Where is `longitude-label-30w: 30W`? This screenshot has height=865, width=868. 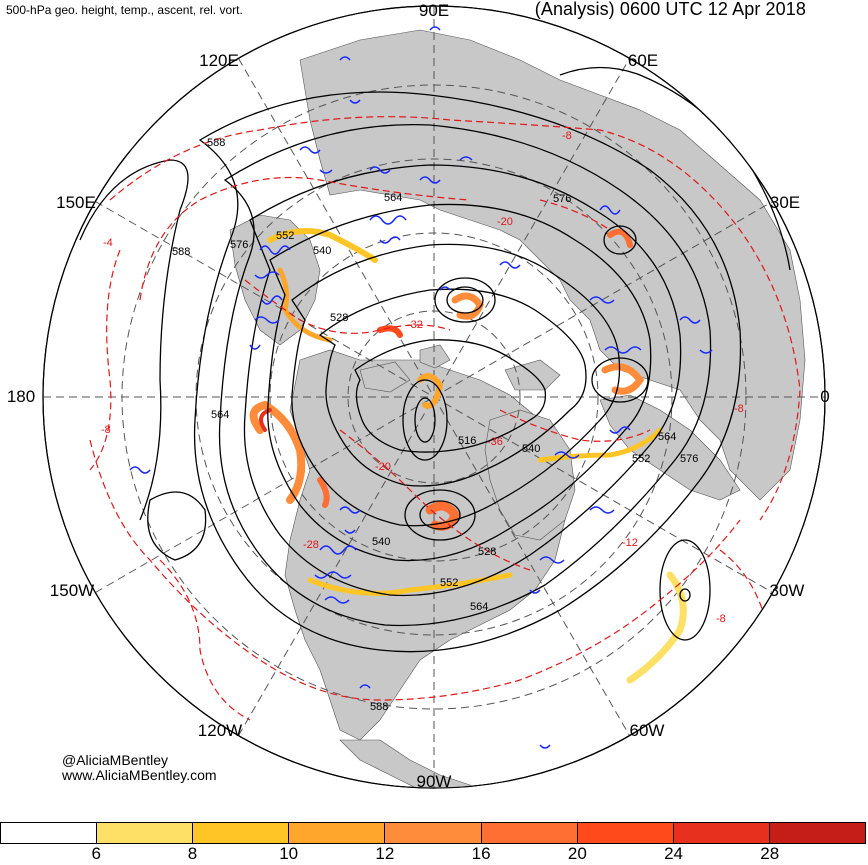 longitude-label-30w: 30W is located at coordinates (787, 590).